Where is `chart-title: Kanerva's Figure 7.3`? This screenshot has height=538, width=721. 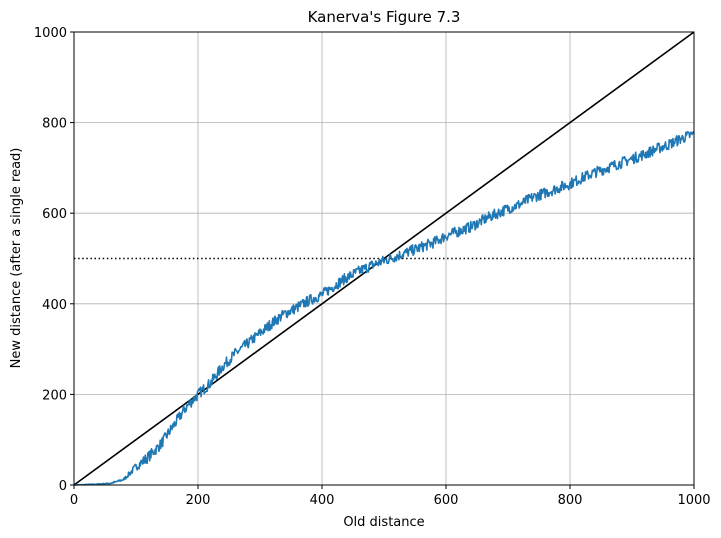 chart-title: Kanerva's Figure 7.3 is located at coordinates (384, 17).